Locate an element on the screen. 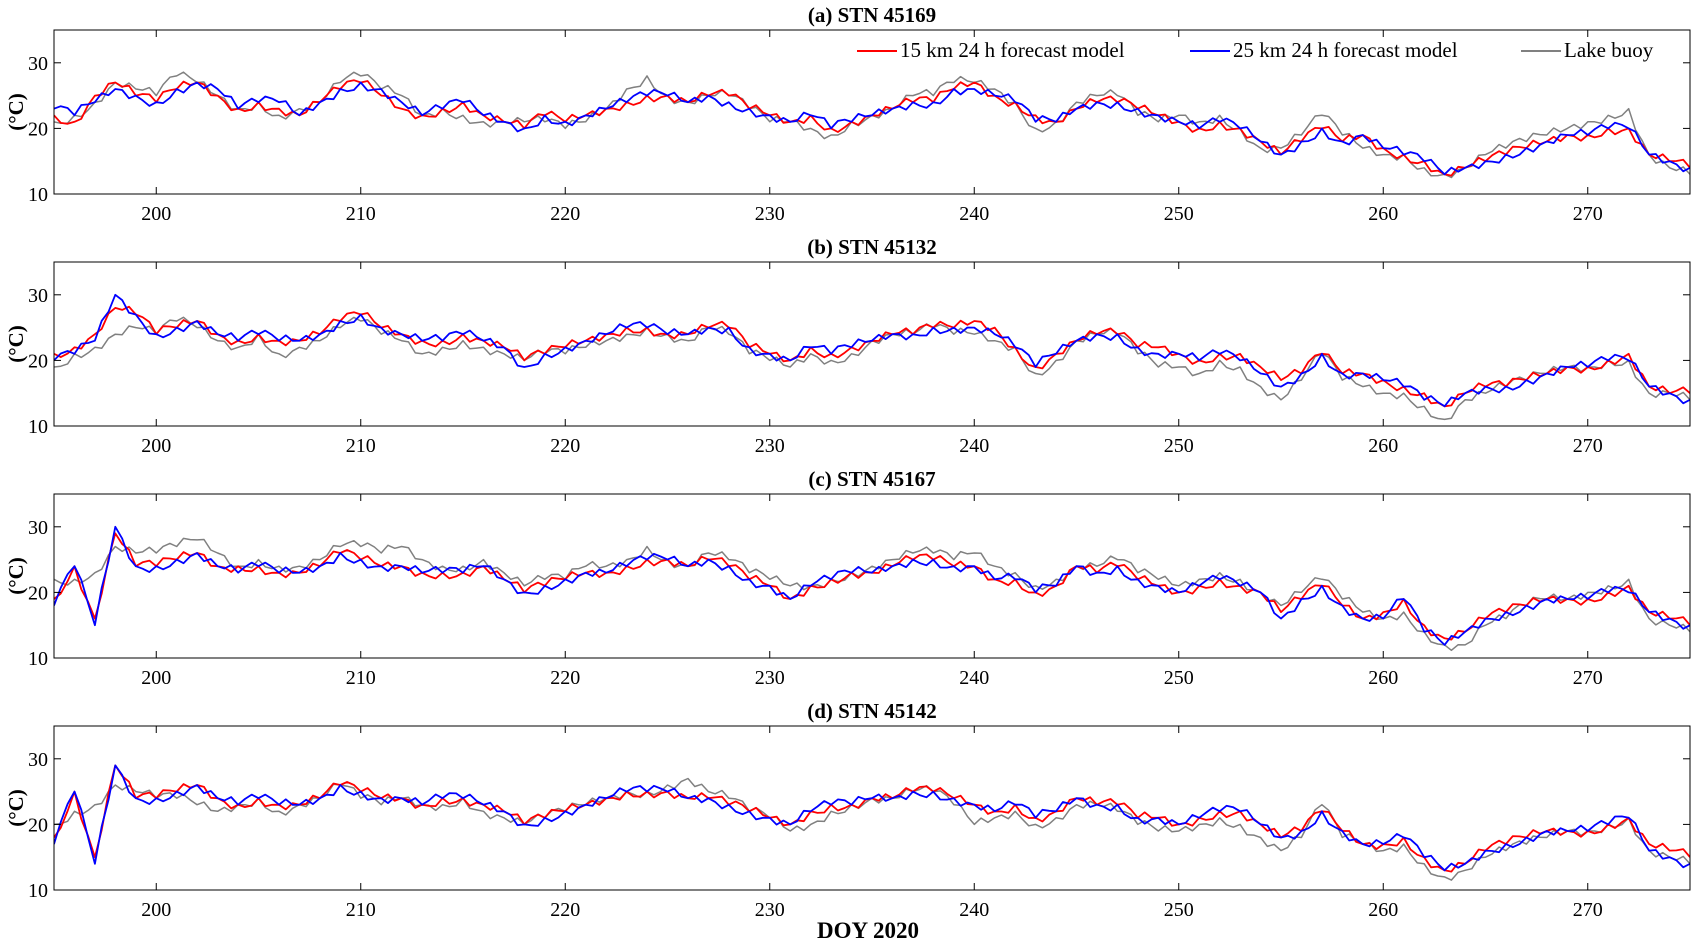  x-axis-label: DOY 2020 is located at coordinates (868, 930).